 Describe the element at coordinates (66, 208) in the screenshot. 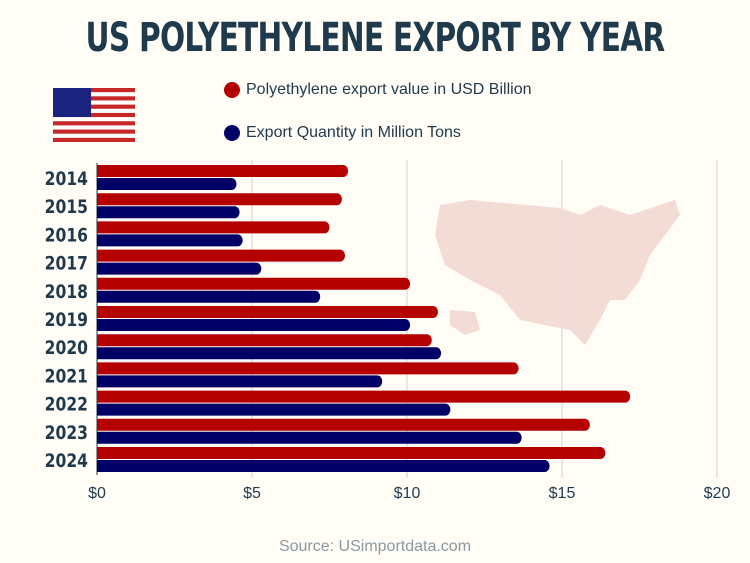

I see `y-tick-label: 2015` at that location.